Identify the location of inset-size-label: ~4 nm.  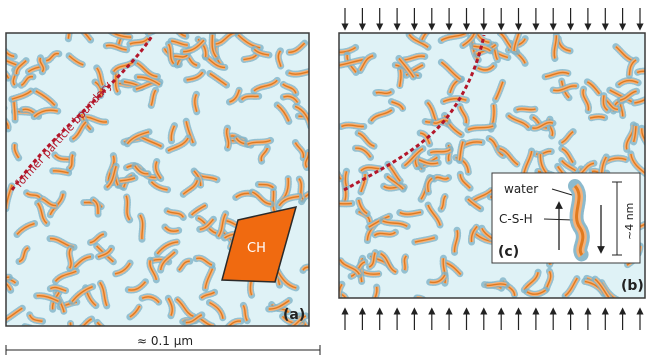
(629, 221).